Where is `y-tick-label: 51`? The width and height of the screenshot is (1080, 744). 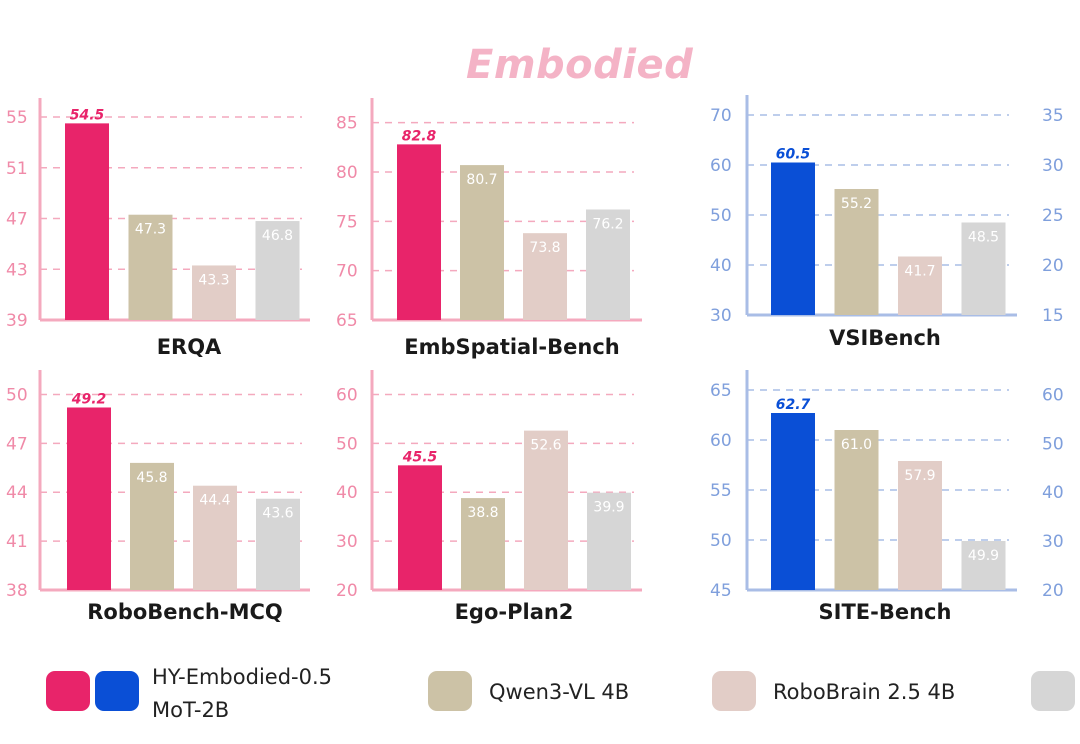
y-tick-label: 51 is located at coordinates (17, 169).